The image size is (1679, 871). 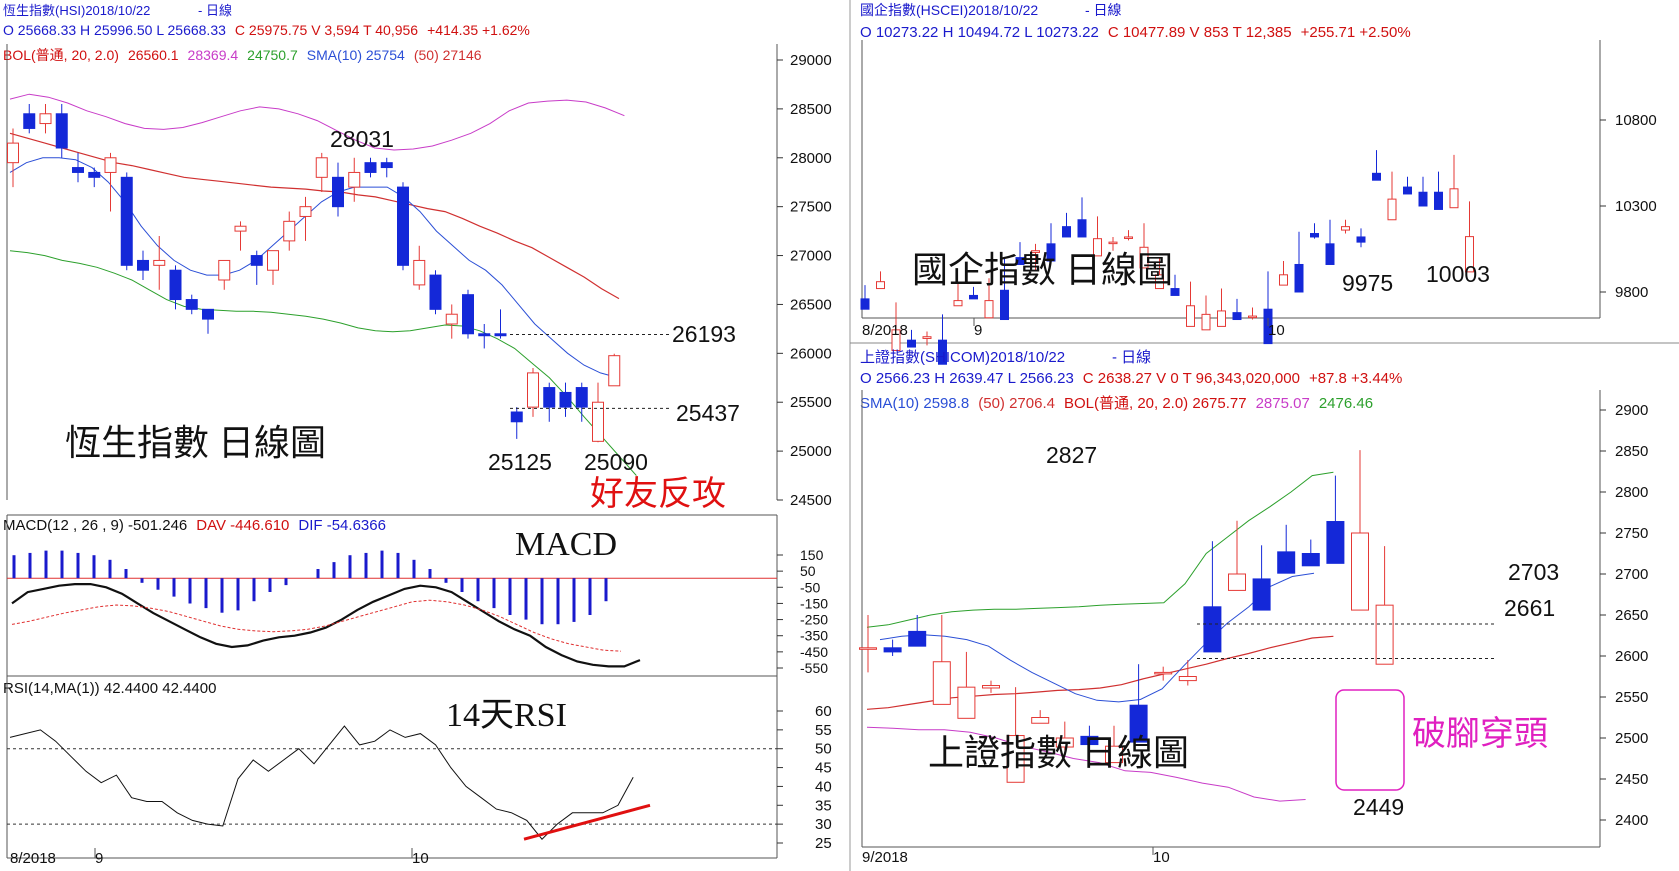 What do you see at coordinates (814, 620) in the screenshot?
I see `macd-y-label: -250` at bounding box center [814, 620].